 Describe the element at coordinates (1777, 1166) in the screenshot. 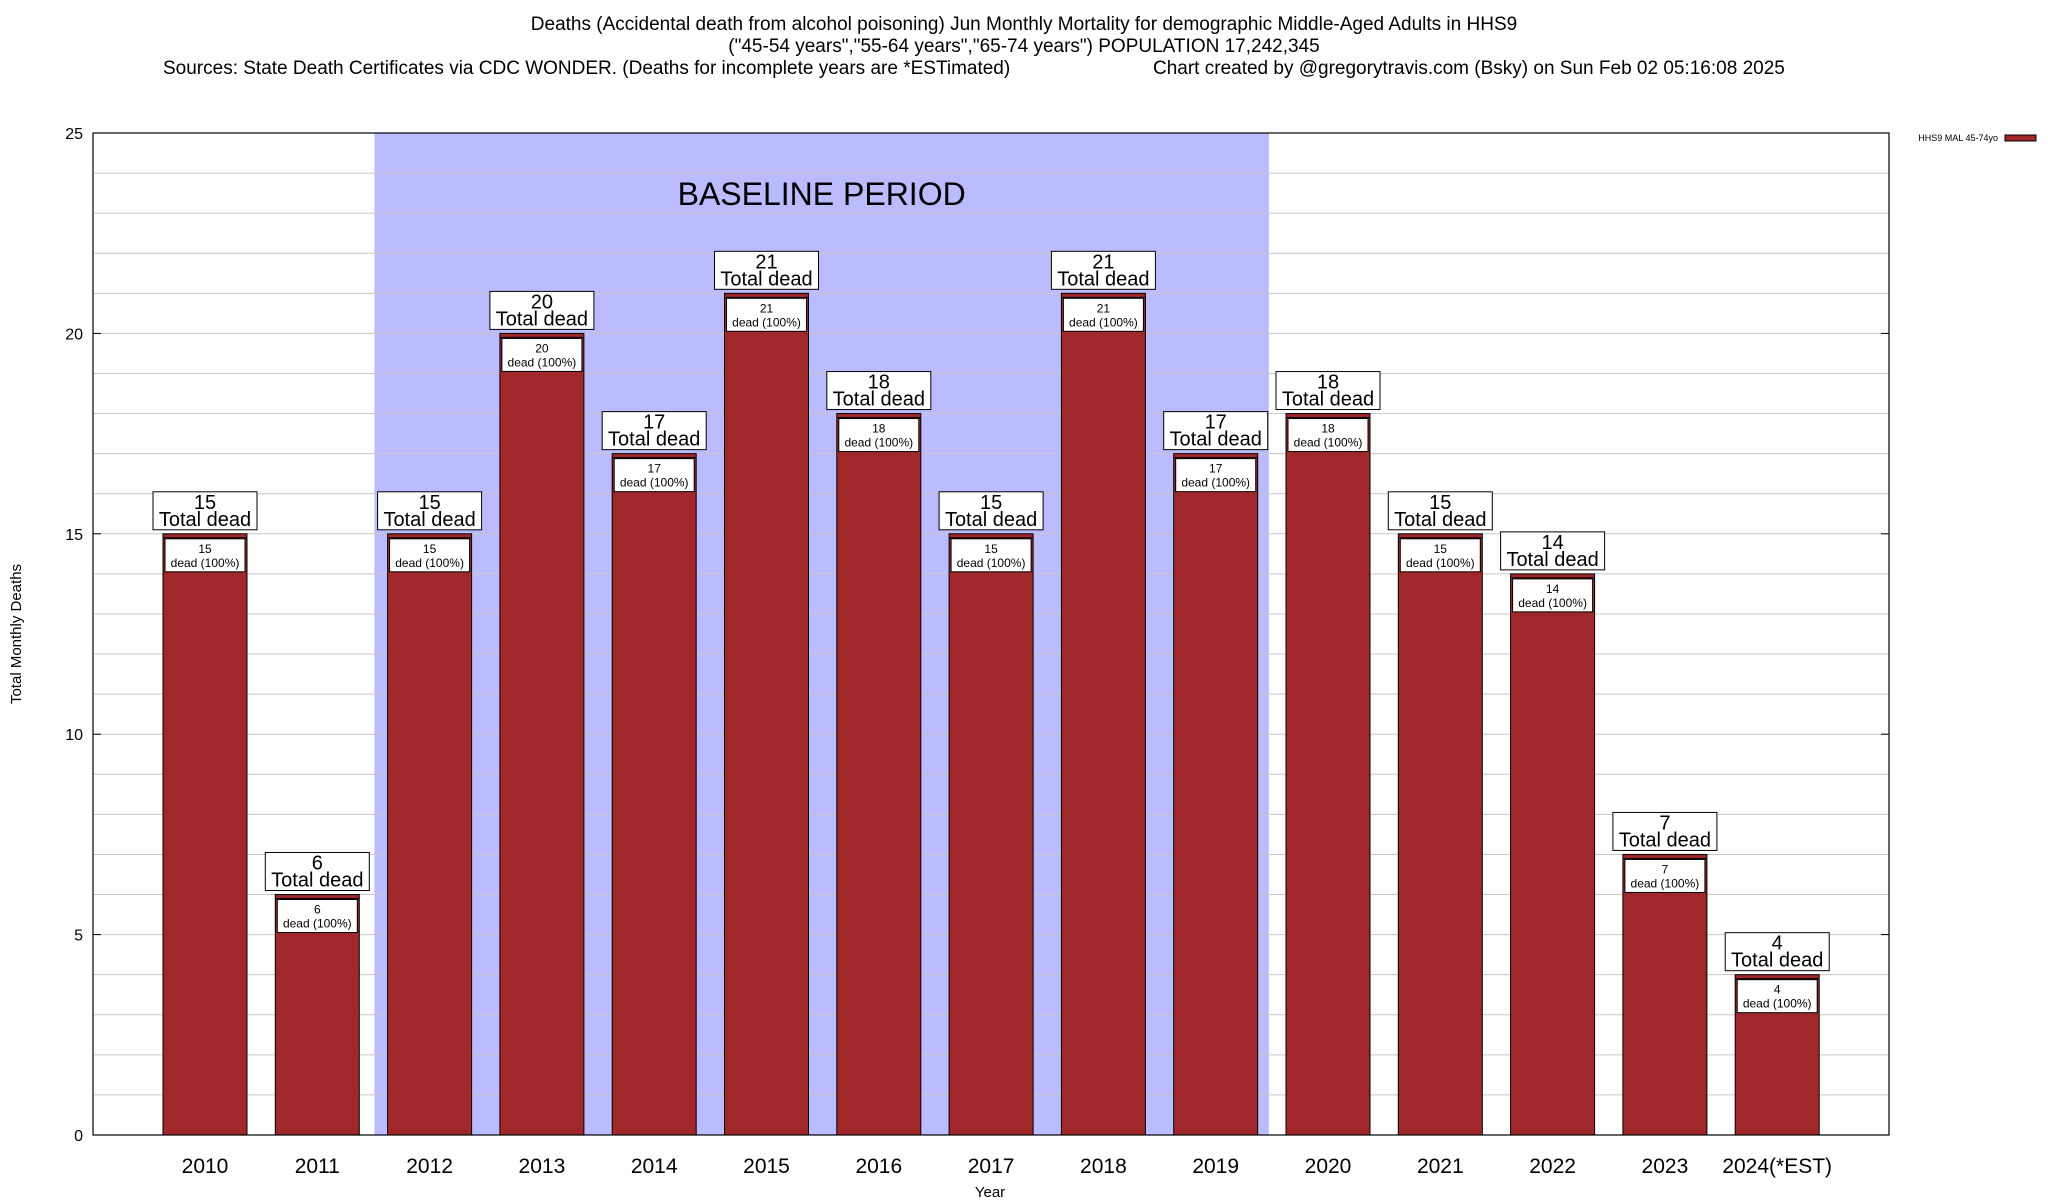

I see `x-tick-label: 2024(*EST)` at that location.